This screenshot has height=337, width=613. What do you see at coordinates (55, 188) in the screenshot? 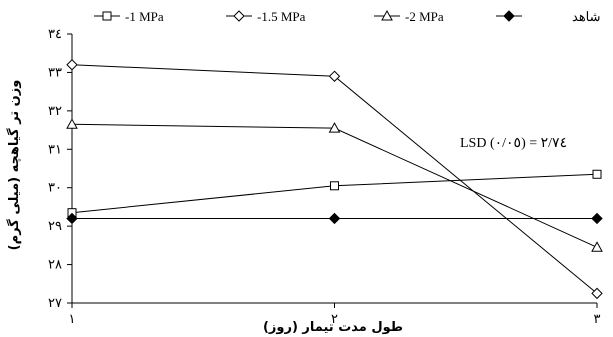
I see `y-tick-label: ٣٠` at bounding box center [55, 188].